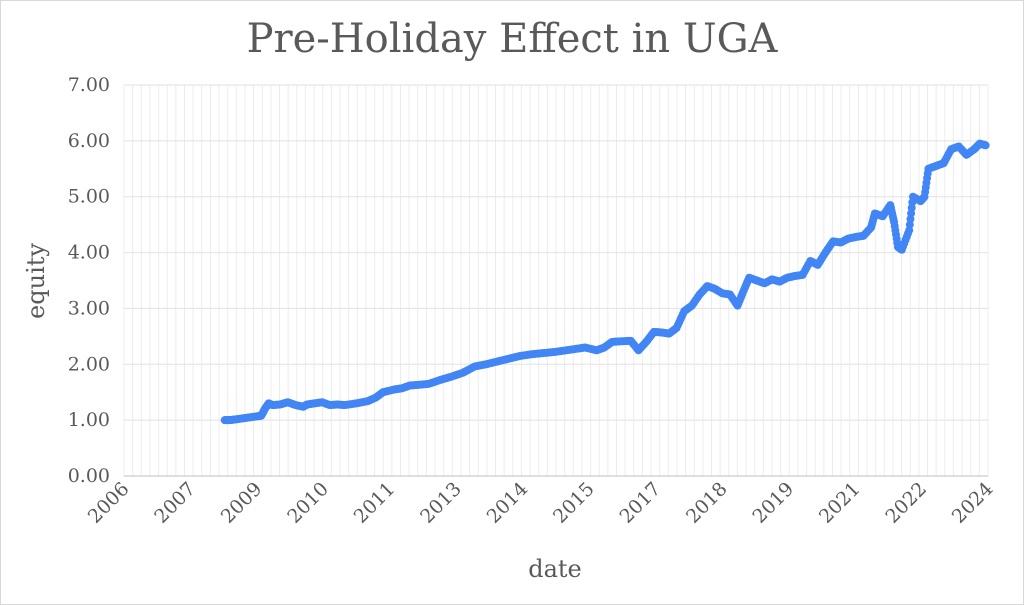 Image resolution: width=1024 pixels, height=605 pixels. Describe the element at coordinates (973, 503) in the screenshot. I see `x-tick-label: 2024` at that location.